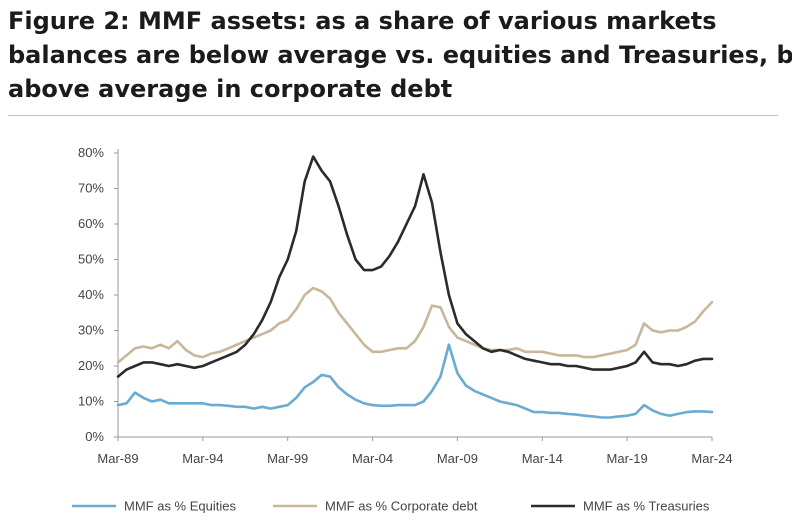 The width and height of the screenshot is (792, 522). I want to click on x-tick-label: Mar-04, so click(372, 458).